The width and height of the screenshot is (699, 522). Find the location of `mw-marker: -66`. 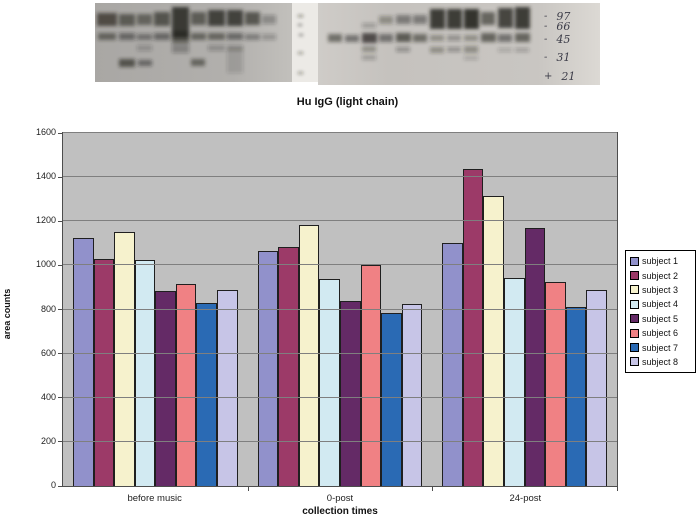

mw-marker: -66 is located at coordinates (557, 26).